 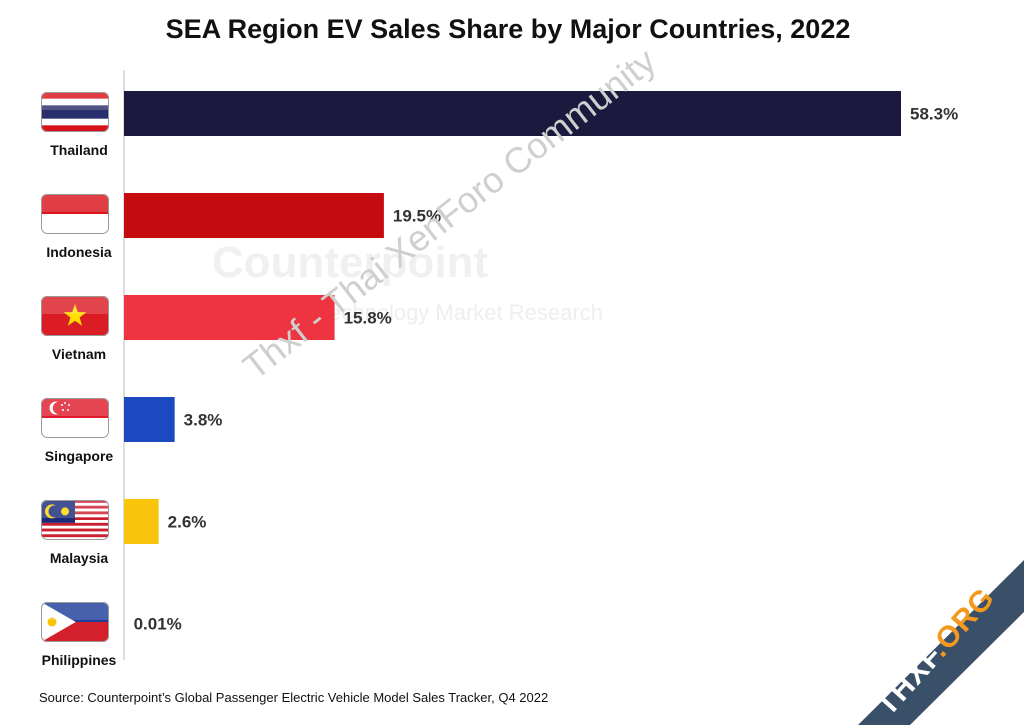 I want to click on vietnam-flag-icon, so click(x=75, y=316).